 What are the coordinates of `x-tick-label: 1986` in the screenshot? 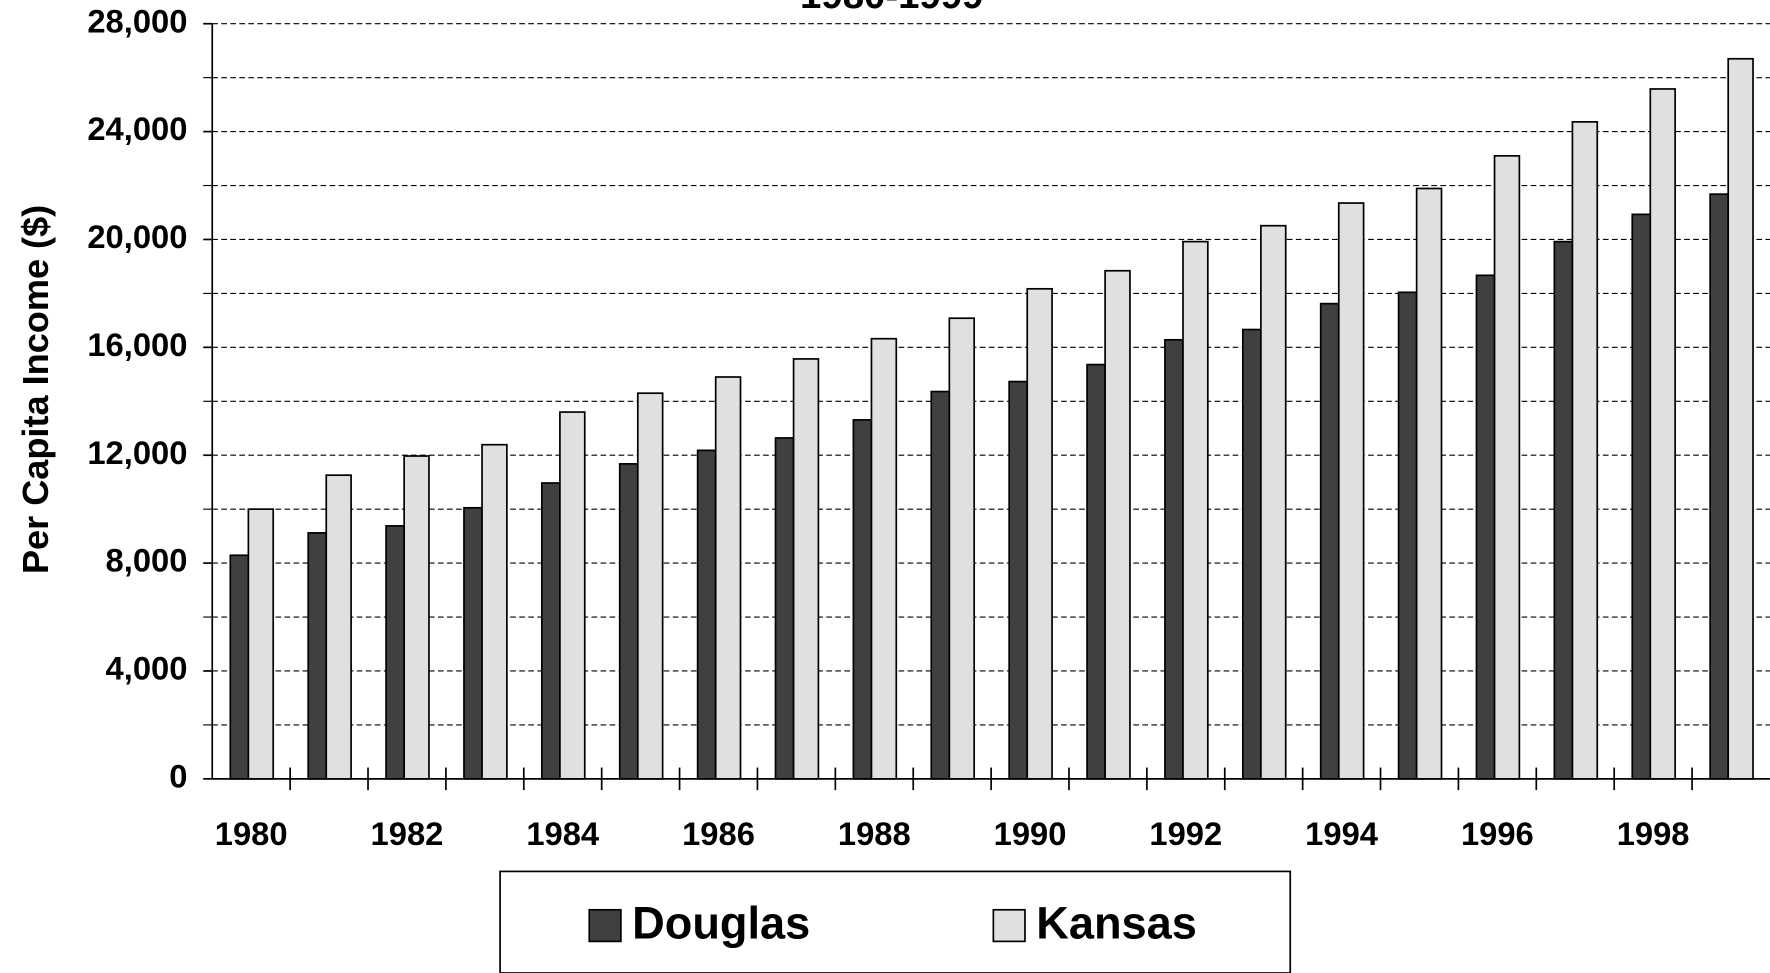 It's located at (718, 833).